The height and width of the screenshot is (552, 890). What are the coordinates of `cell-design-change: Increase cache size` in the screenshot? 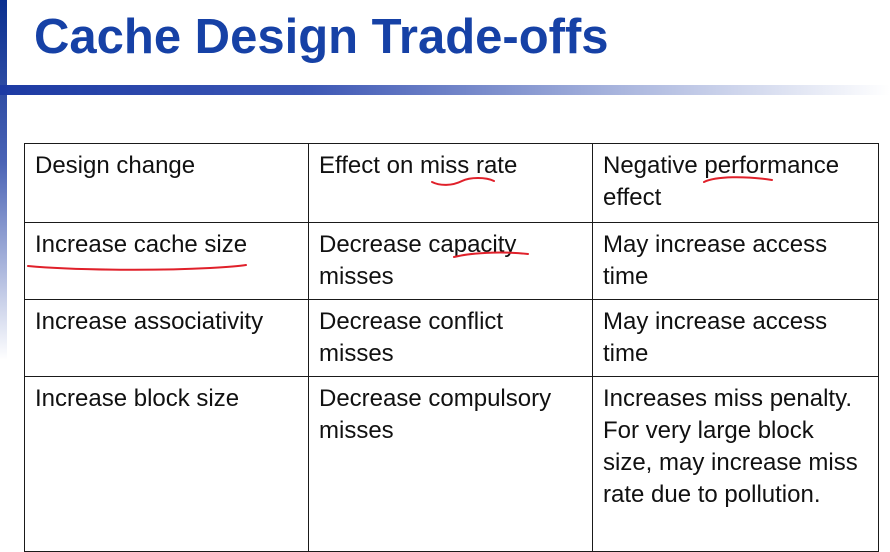 It's located at (166, 261).